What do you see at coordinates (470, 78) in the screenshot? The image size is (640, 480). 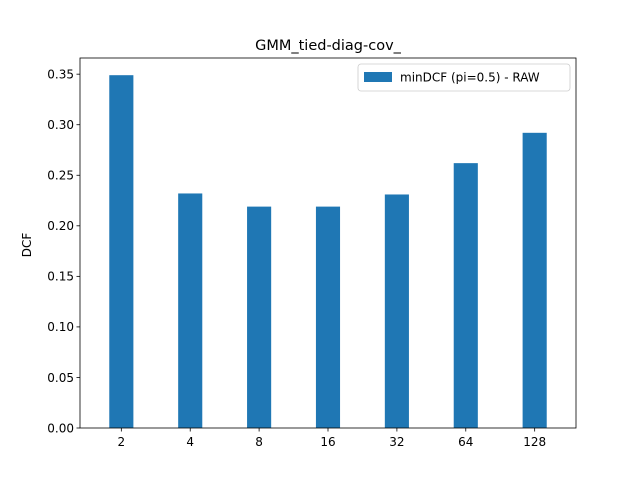 I see `legend-label: minDCF (pi=0.5) - RAW` at bounding box center [470, 78].